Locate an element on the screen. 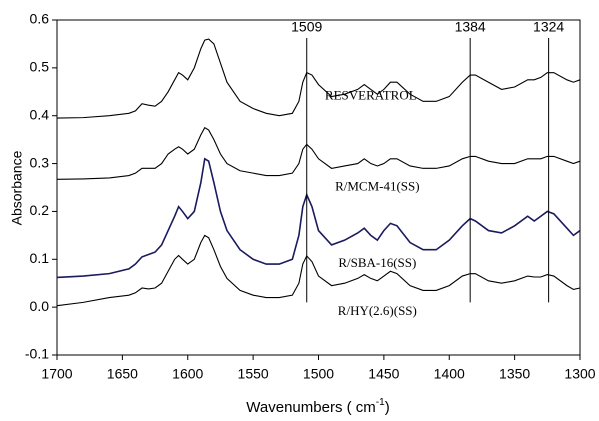 The image size is (599, 421). y-tick-label: 0.2 is located at coordinates (40, 210).